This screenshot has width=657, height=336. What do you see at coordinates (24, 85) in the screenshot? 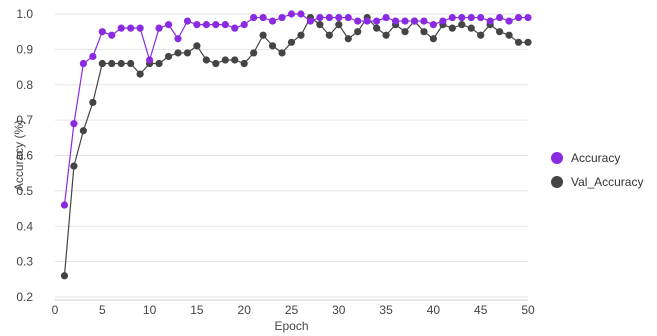
I see `y-tick-label: 0.8` at bounding box center [24, 85].